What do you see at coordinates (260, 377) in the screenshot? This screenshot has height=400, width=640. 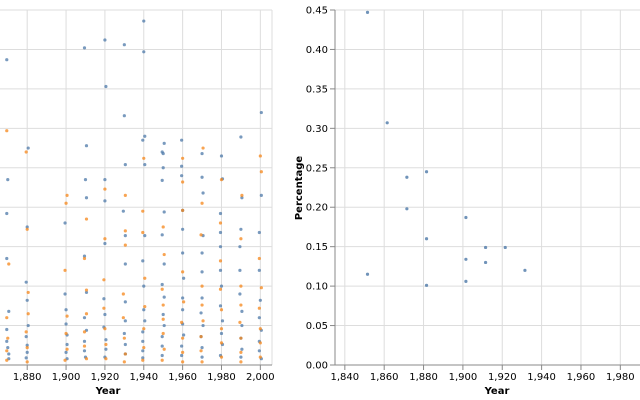 I see `left-x-tick-label: 2,000` at bounding box center [260, 377].